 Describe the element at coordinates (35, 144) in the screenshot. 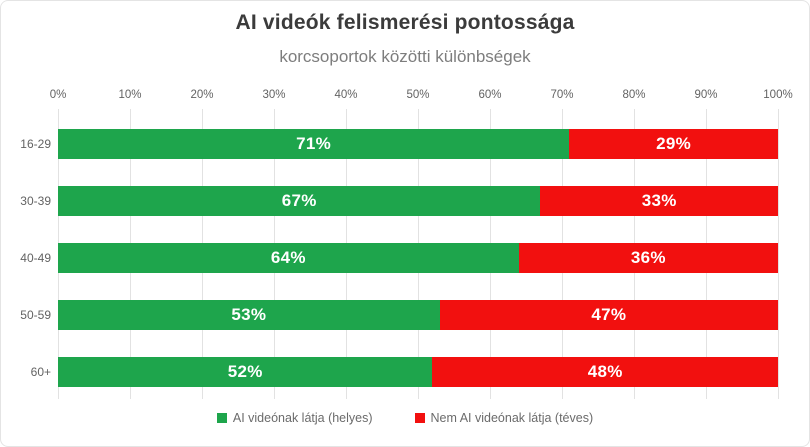

I see `category-label: 16-29` at that location.